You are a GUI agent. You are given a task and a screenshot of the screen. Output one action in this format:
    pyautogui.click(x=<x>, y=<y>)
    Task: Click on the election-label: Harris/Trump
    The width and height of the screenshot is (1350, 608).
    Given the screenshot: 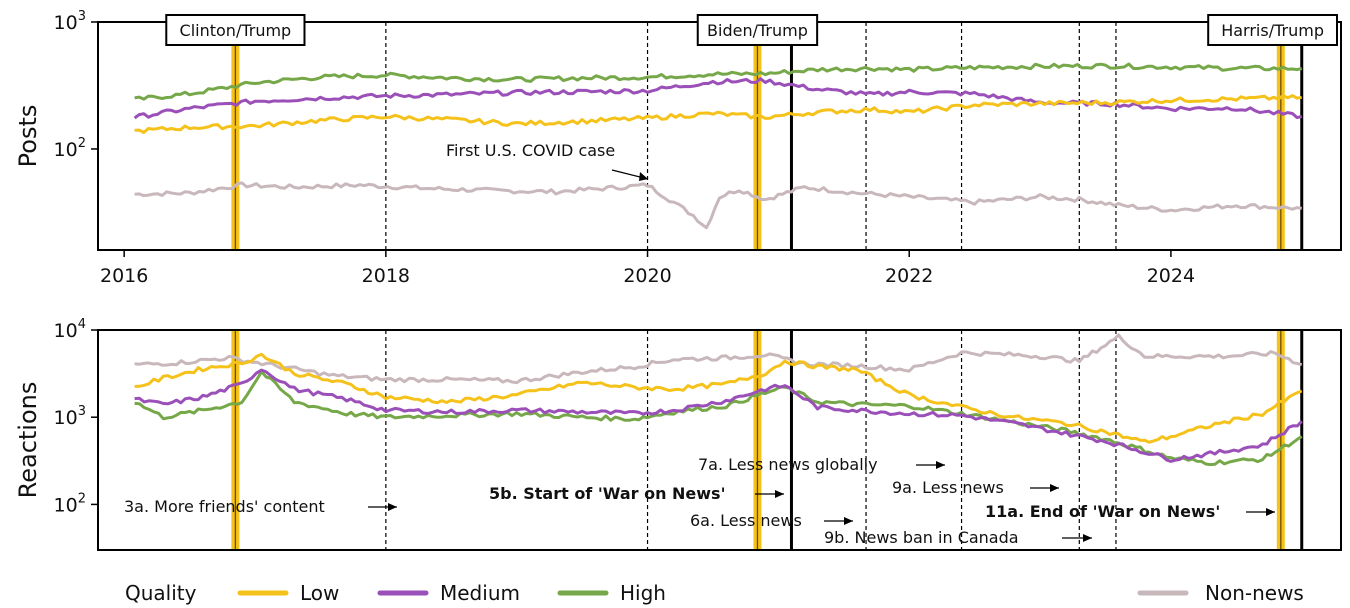 What is the action you would take?
    pyautogui.click(x=1272, y=30)
    